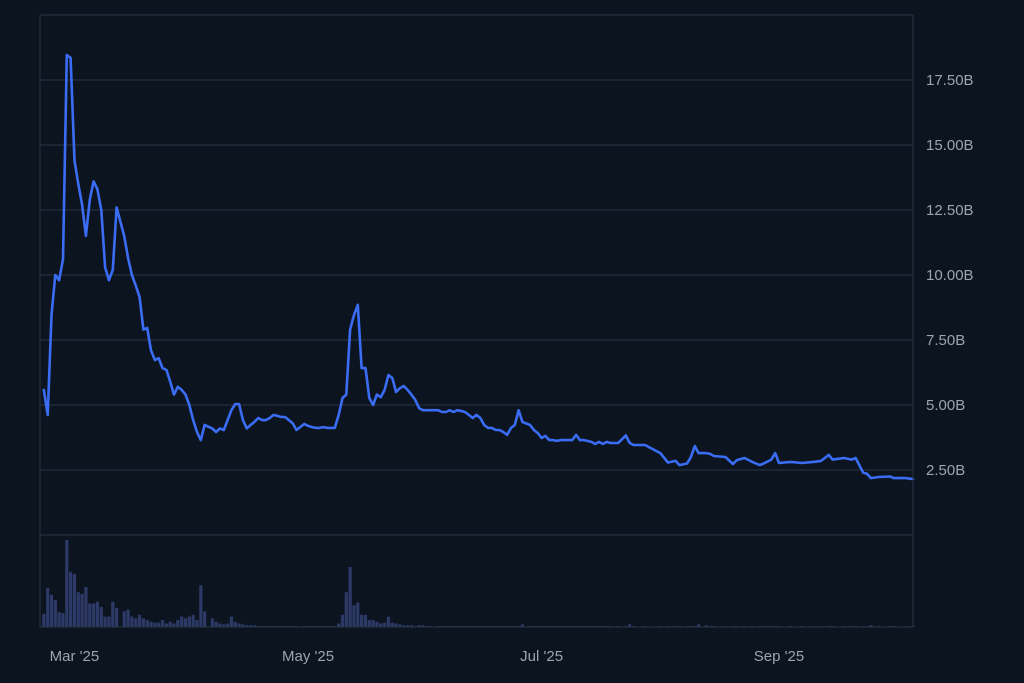 The height and width of the screenshot is (683, 1024). I want to click on y-tick-label: 5.00B, so click(945, 405).